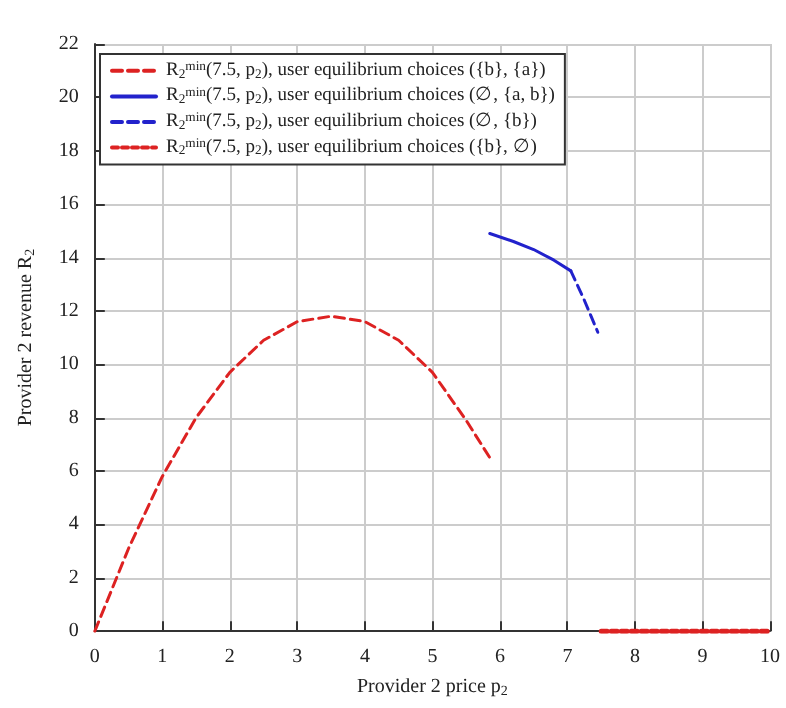 This screenshot has width=786, height=708. Describe the element at coordinates (73, 577) in the screenshot. I see `y-tick-label: 2` at that location.